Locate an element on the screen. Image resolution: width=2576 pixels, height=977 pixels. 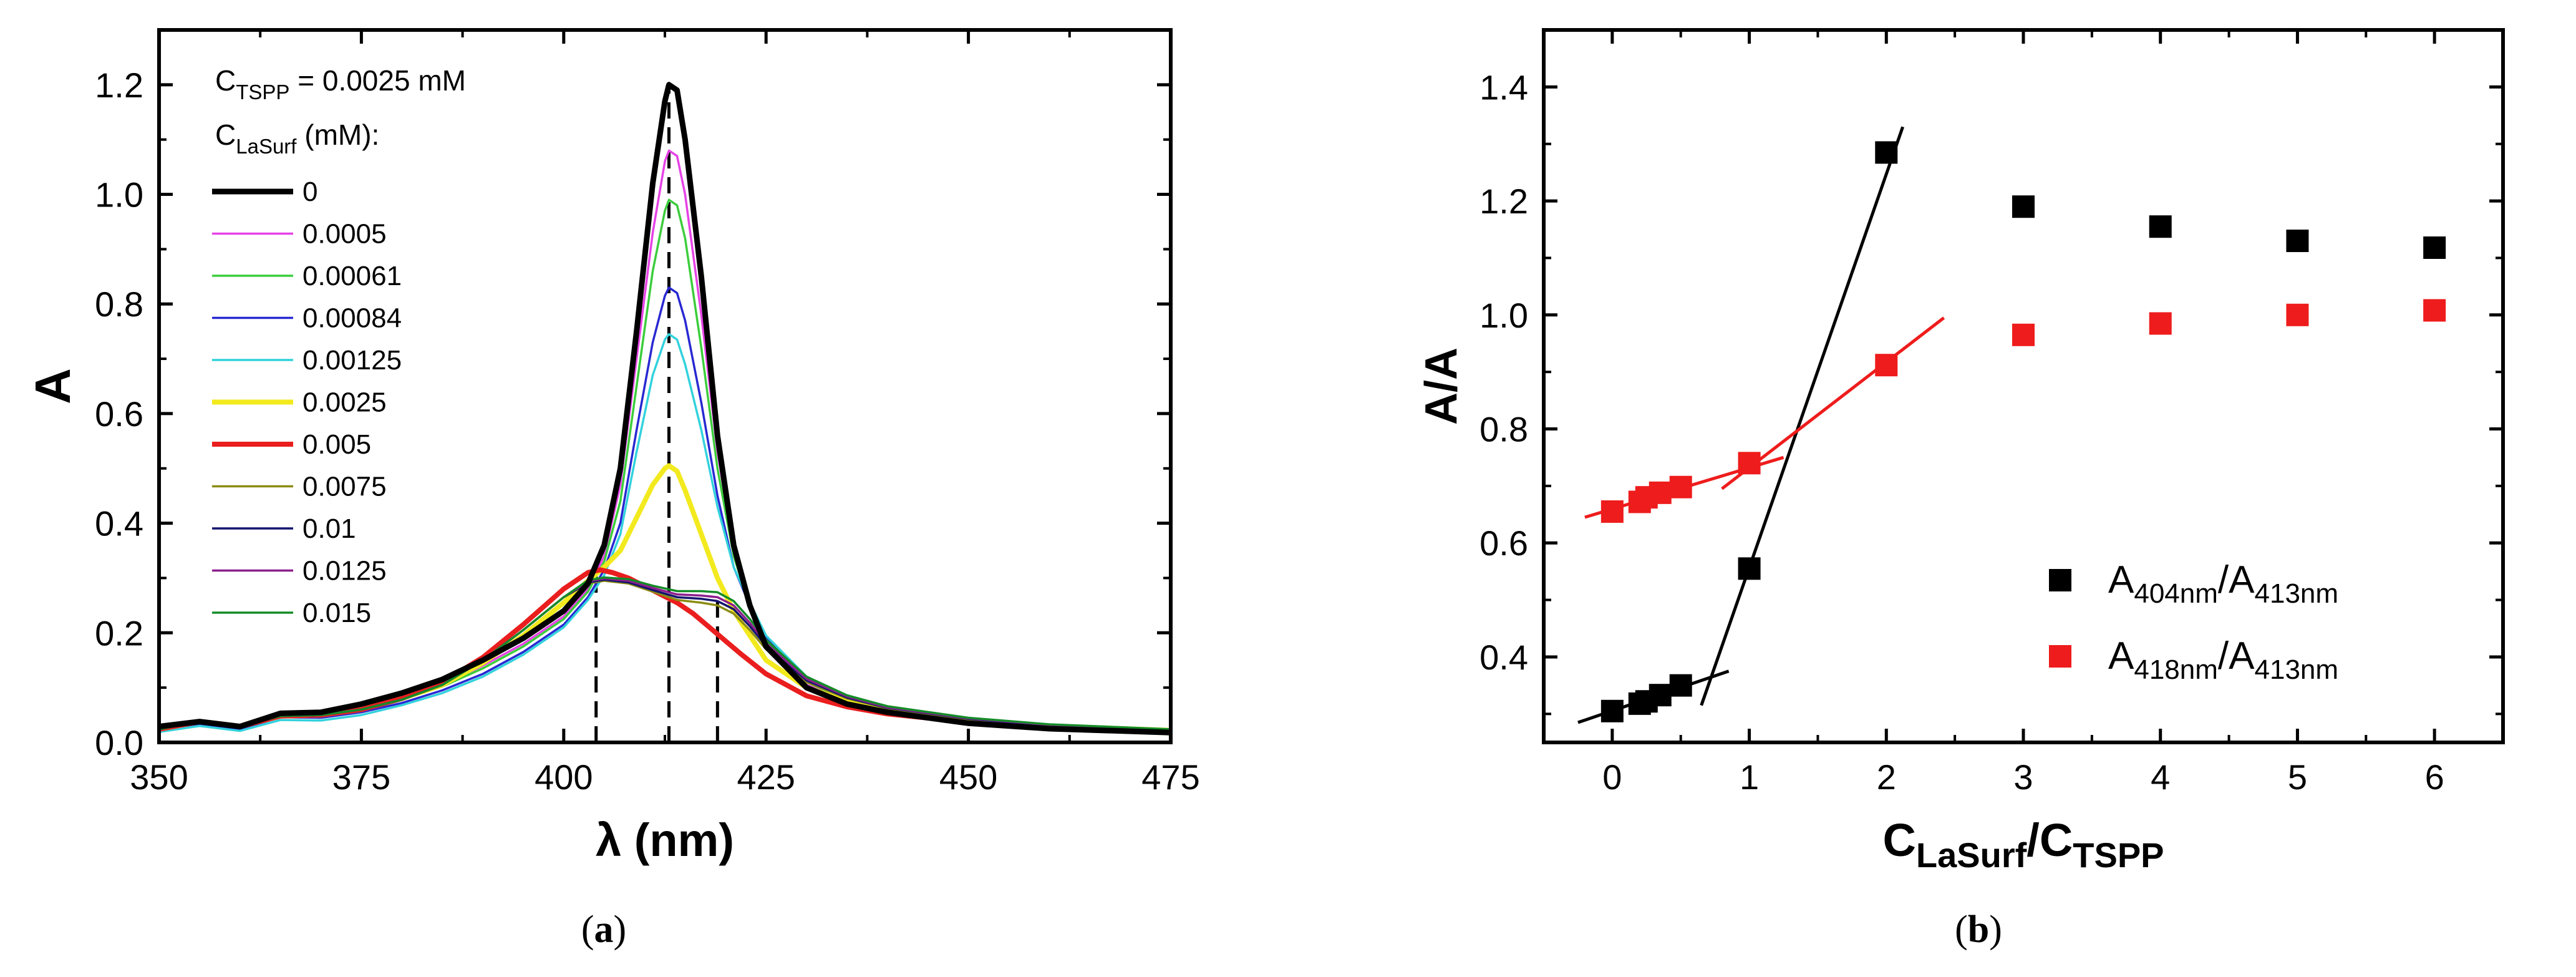
legend-label-0: 0 is located at coordinates (310, 192).